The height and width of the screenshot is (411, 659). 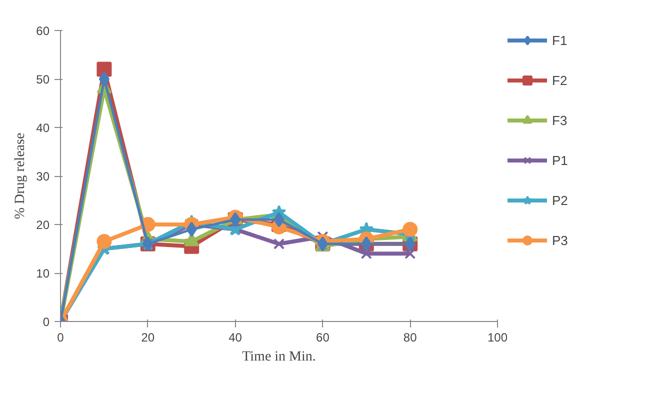 I want to click on y-tick-label: 40, so click(x=43, y=128).